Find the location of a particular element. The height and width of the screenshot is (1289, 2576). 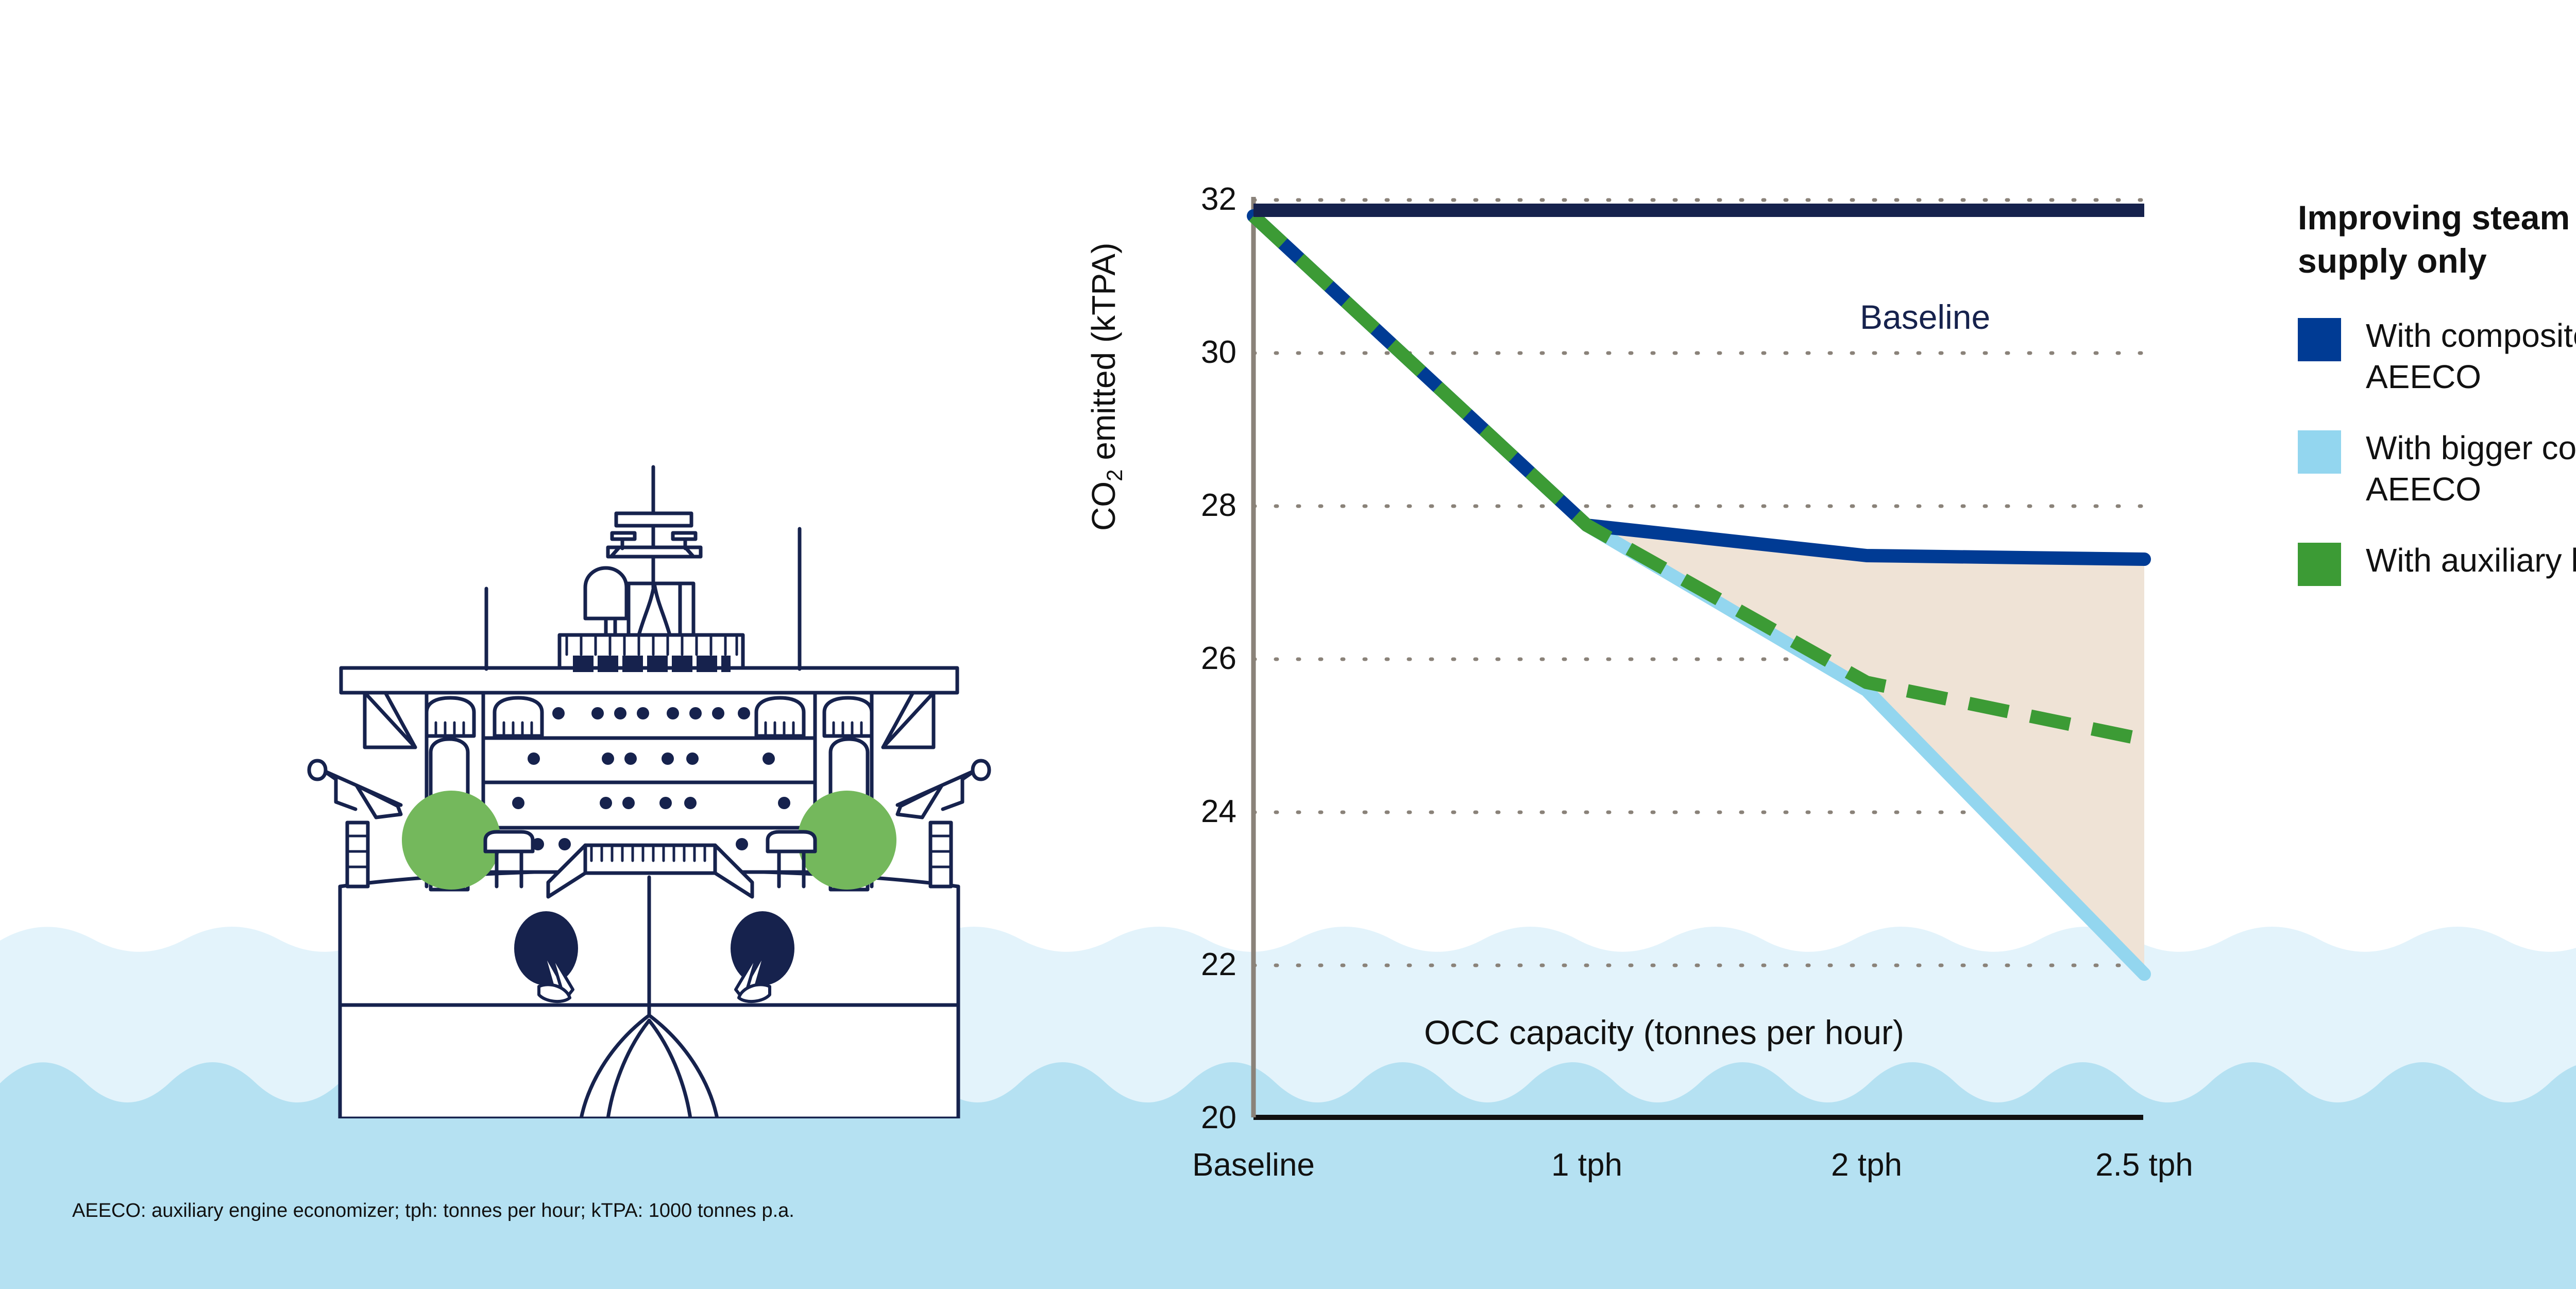

legend-label-auxiliary-boiler: With auxiliary boiler and AEECO is located at coordinates (2471, 560).